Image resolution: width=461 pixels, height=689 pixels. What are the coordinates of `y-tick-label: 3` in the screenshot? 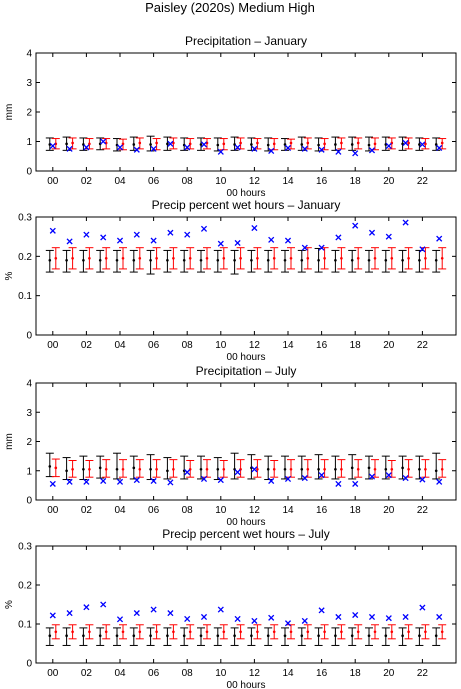 It's located at (29, 413).